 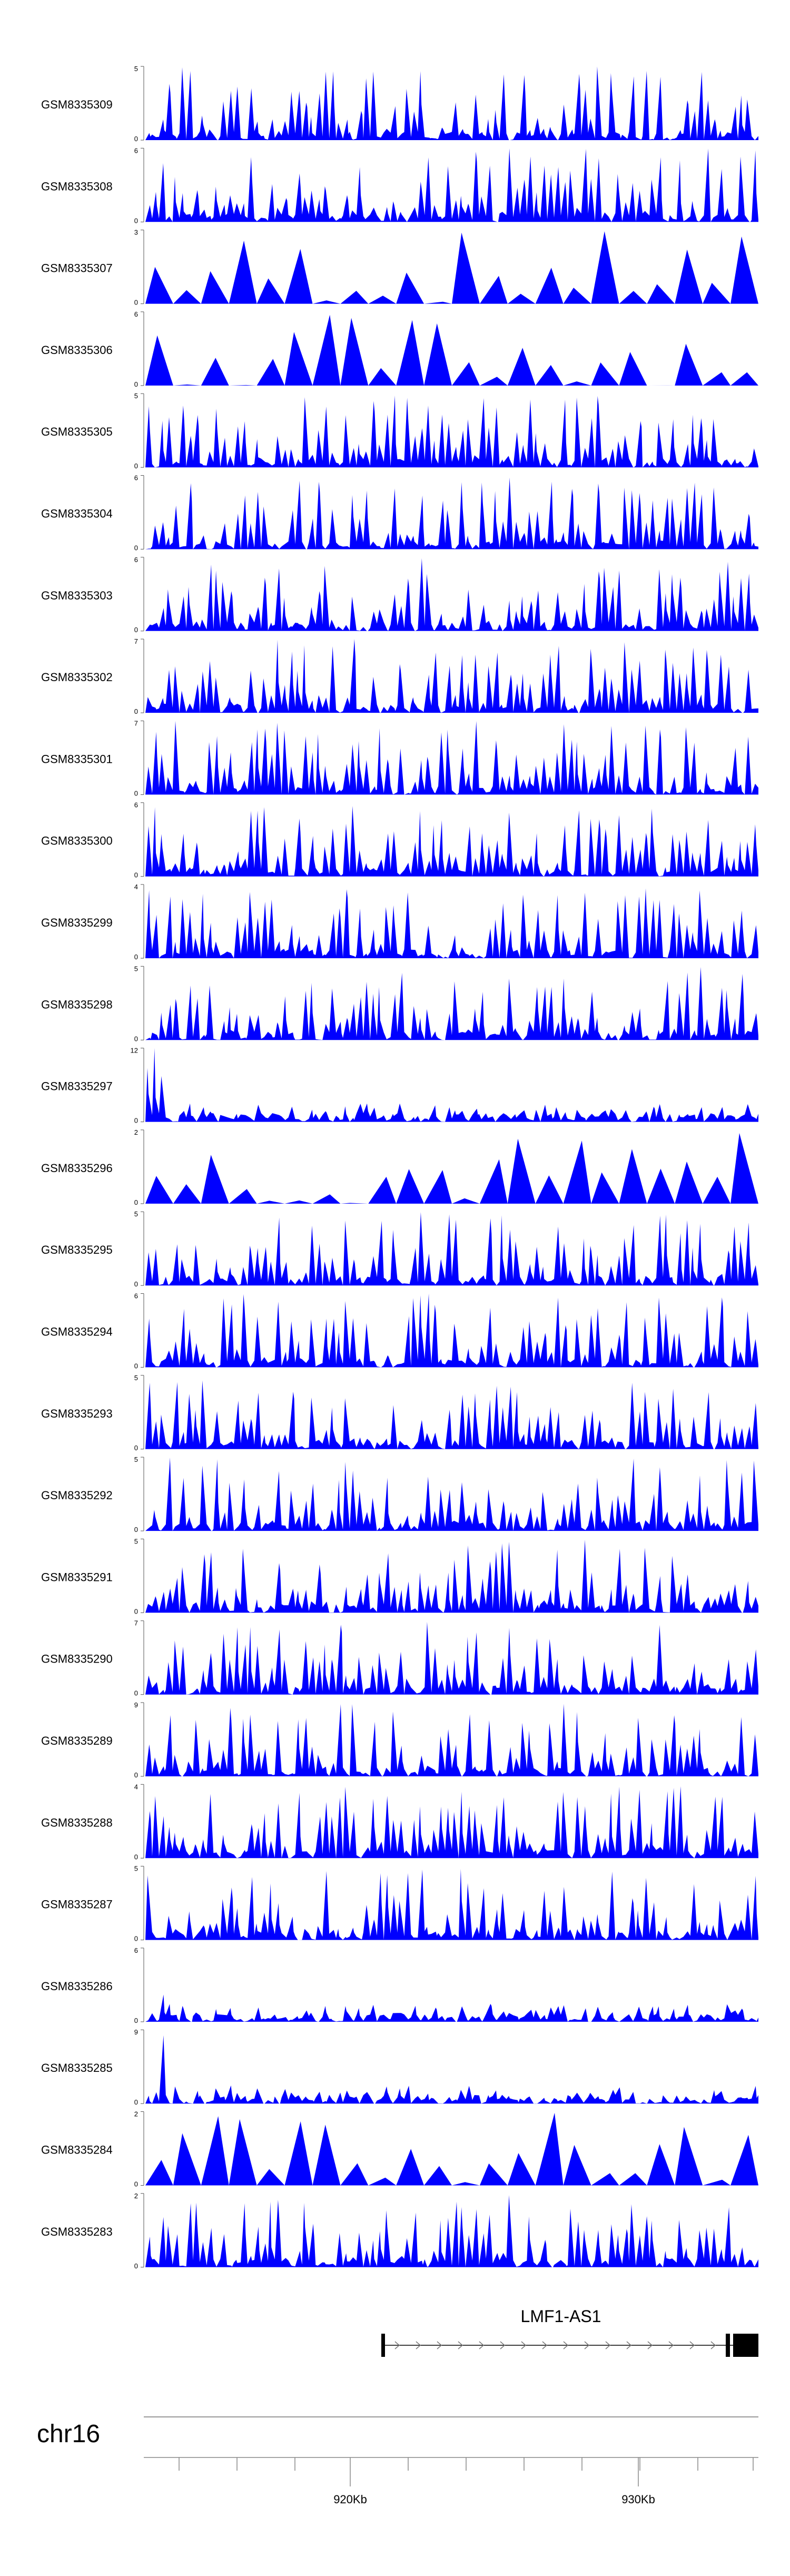 I want to click on track-label: GSM8335304, so click(x=77, y=513).